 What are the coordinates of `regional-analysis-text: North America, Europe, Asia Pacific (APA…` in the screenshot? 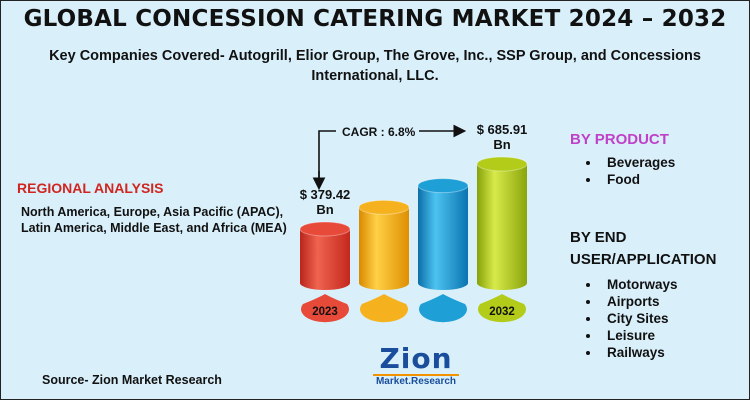 It's located at (154, 220).